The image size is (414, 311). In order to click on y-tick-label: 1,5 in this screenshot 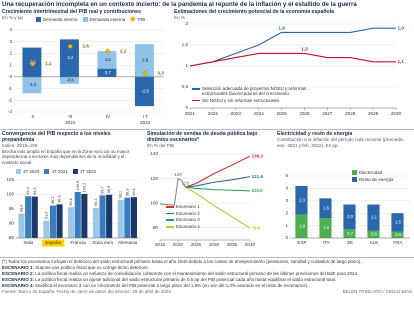, I will do `click(185, 44)`.